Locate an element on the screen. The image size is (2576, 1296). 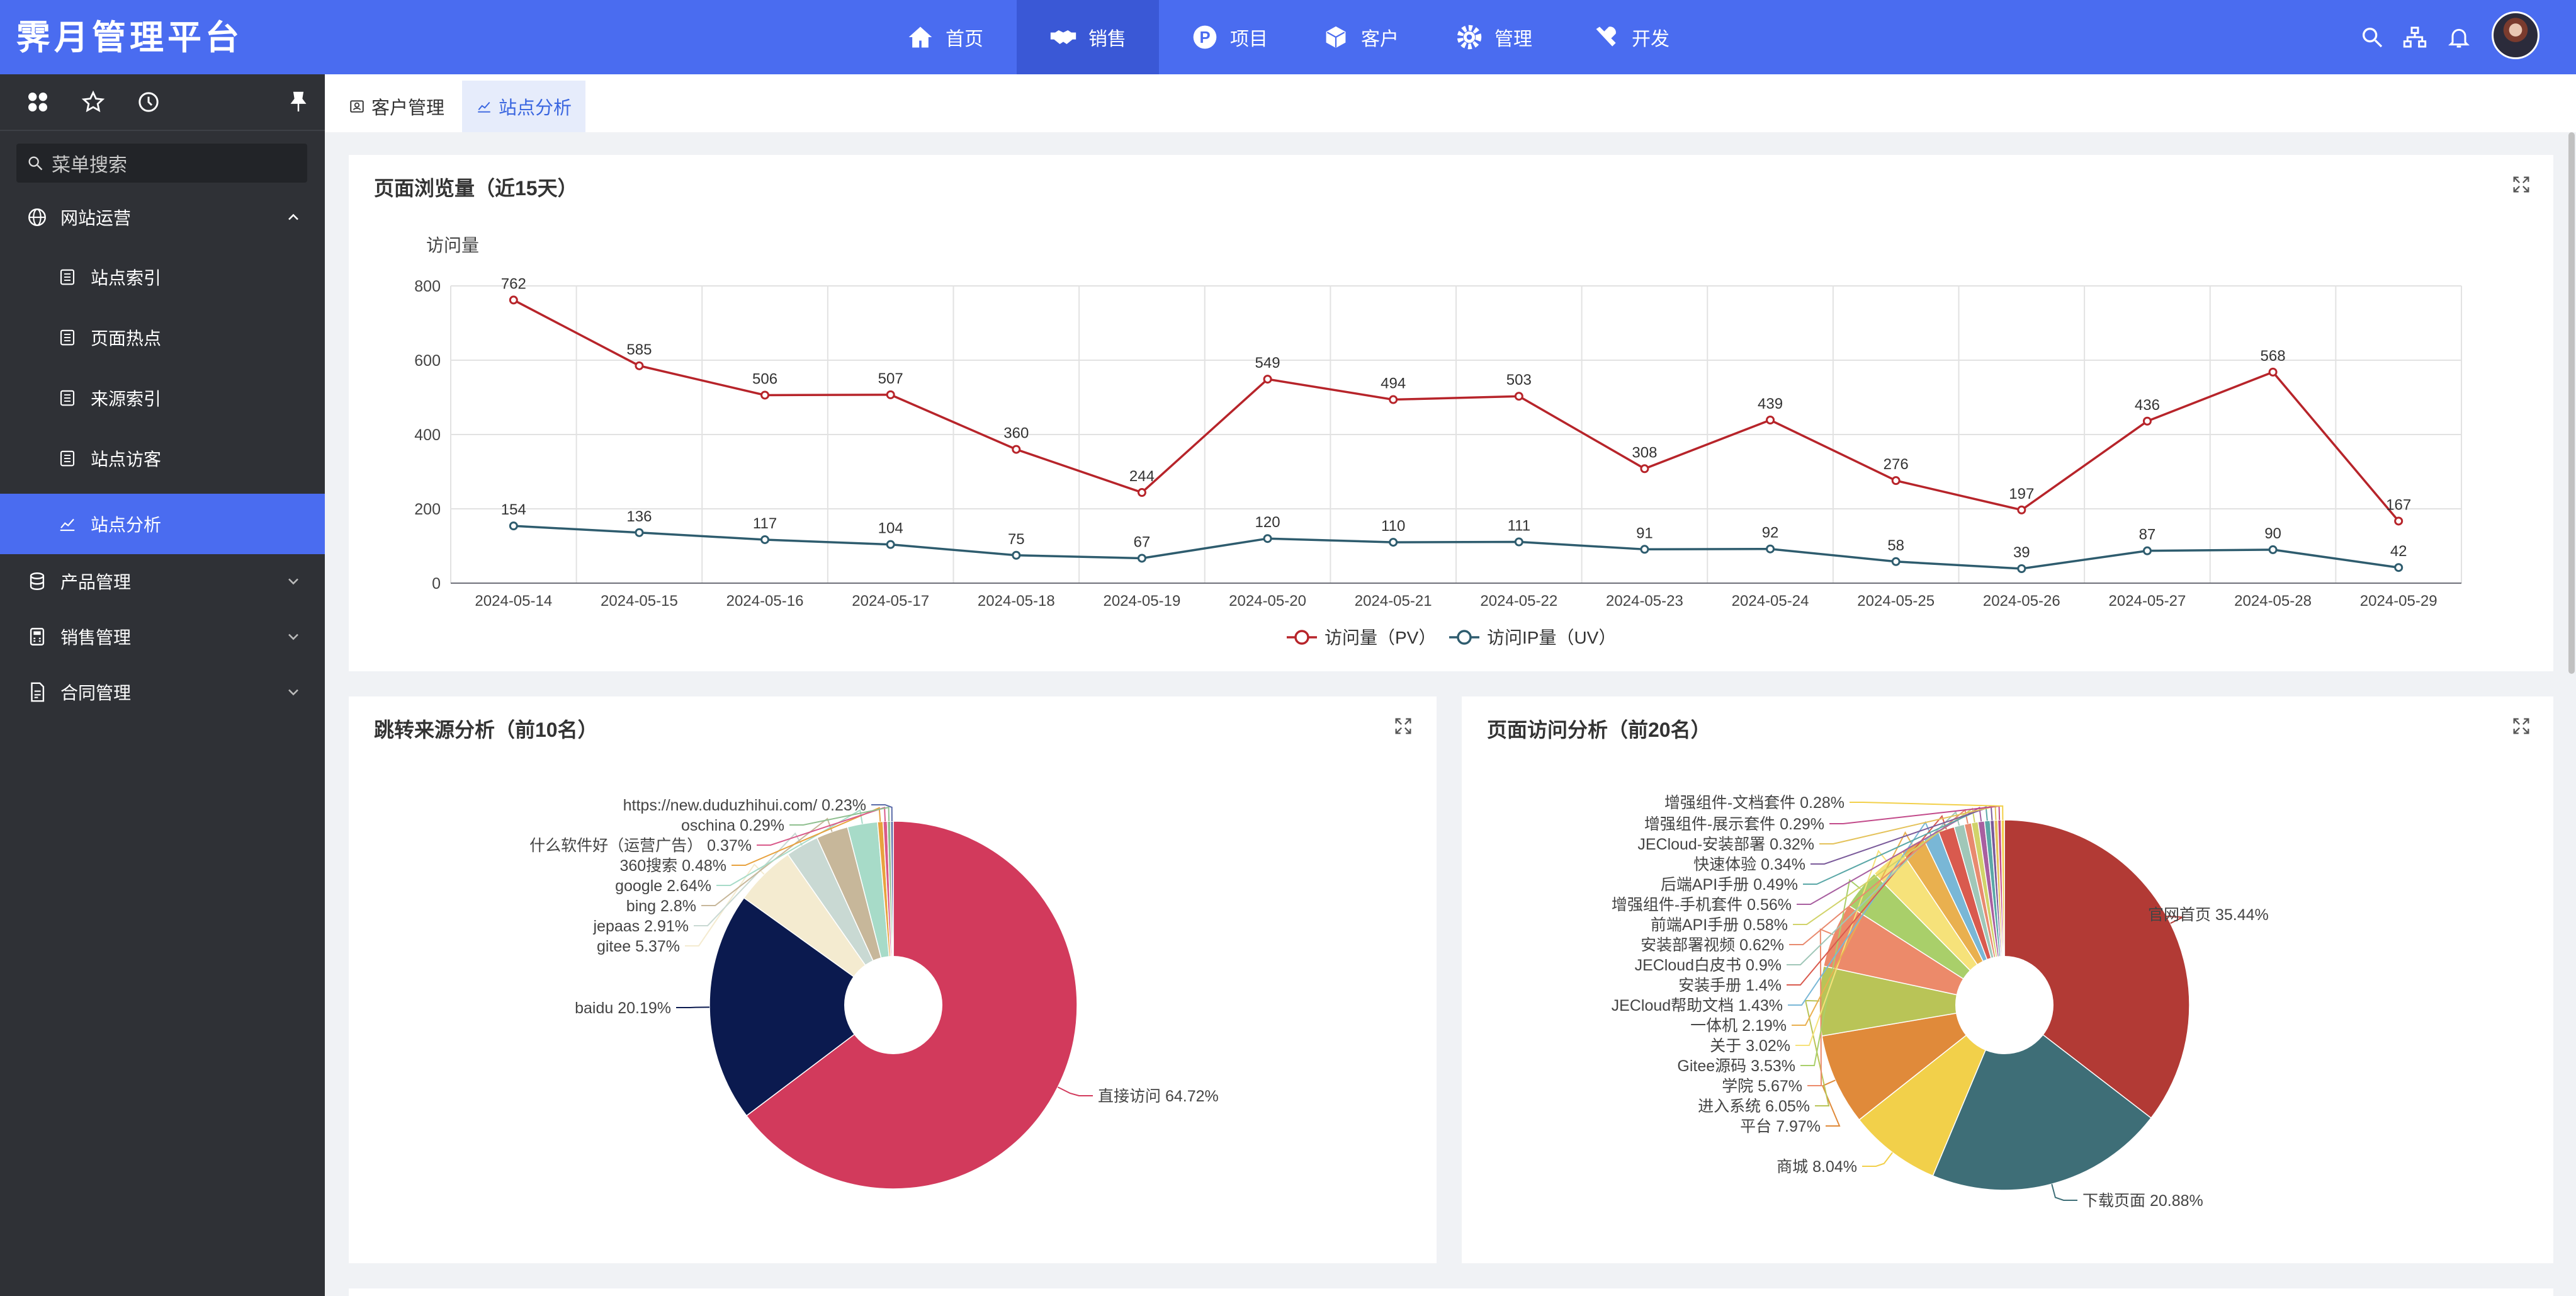
apps-icon is located at coordinates (37, 102).